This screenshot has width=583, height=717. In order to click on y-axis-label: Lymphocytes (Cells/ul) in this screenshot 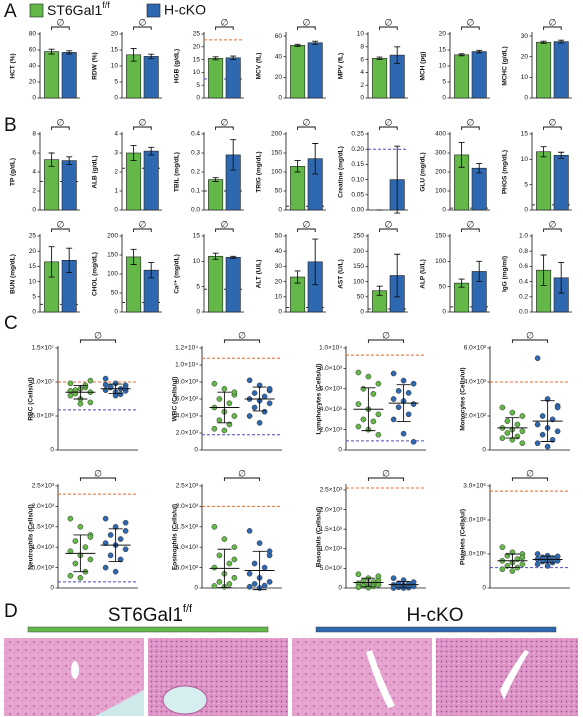, I will do `click(319, 399)`.